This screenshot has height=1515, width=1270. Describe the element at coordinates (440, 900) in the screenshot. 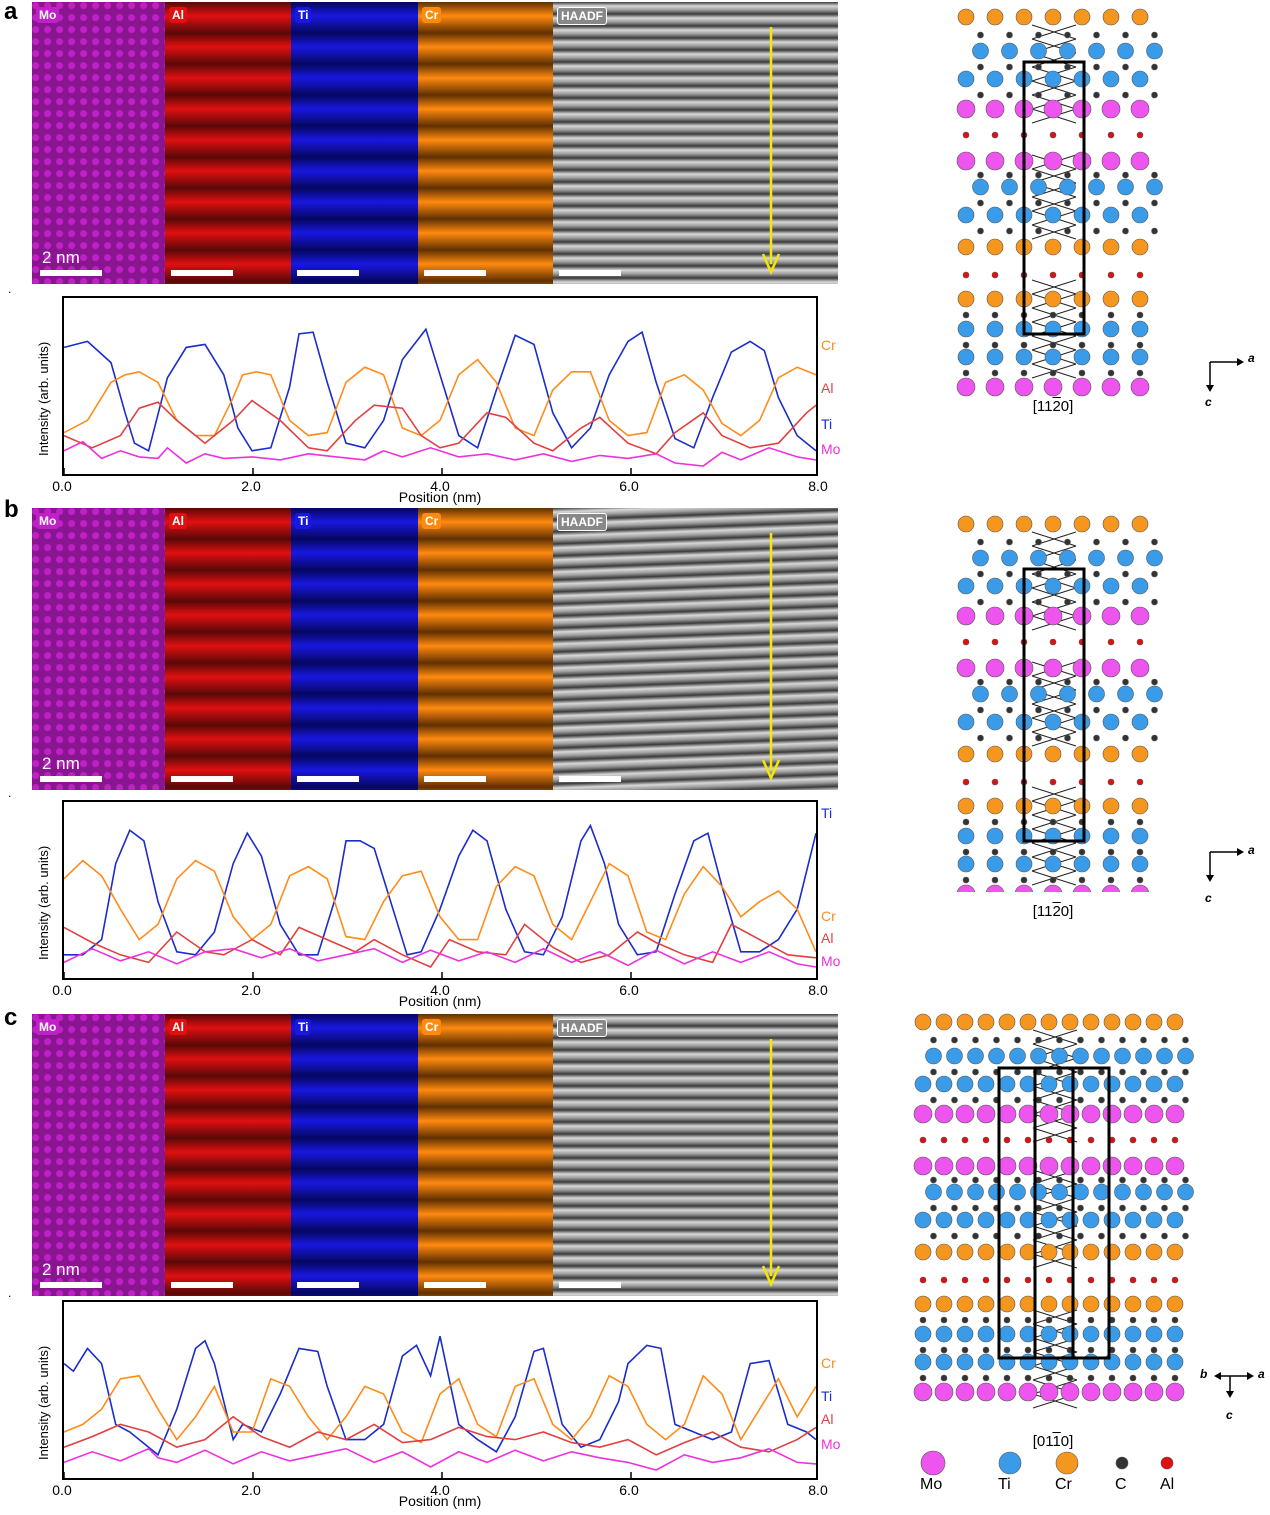

I see `profile-plot` at that location.